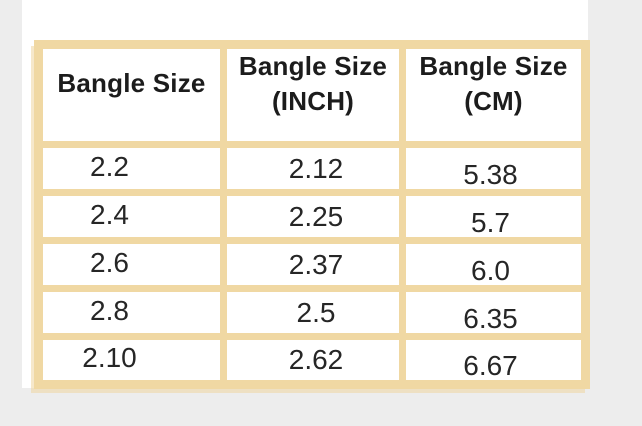 The height and width of the screenshot is (426, 642). I want to click on table-row-2: 2.4 2.25 5.7, so click(312, 216).